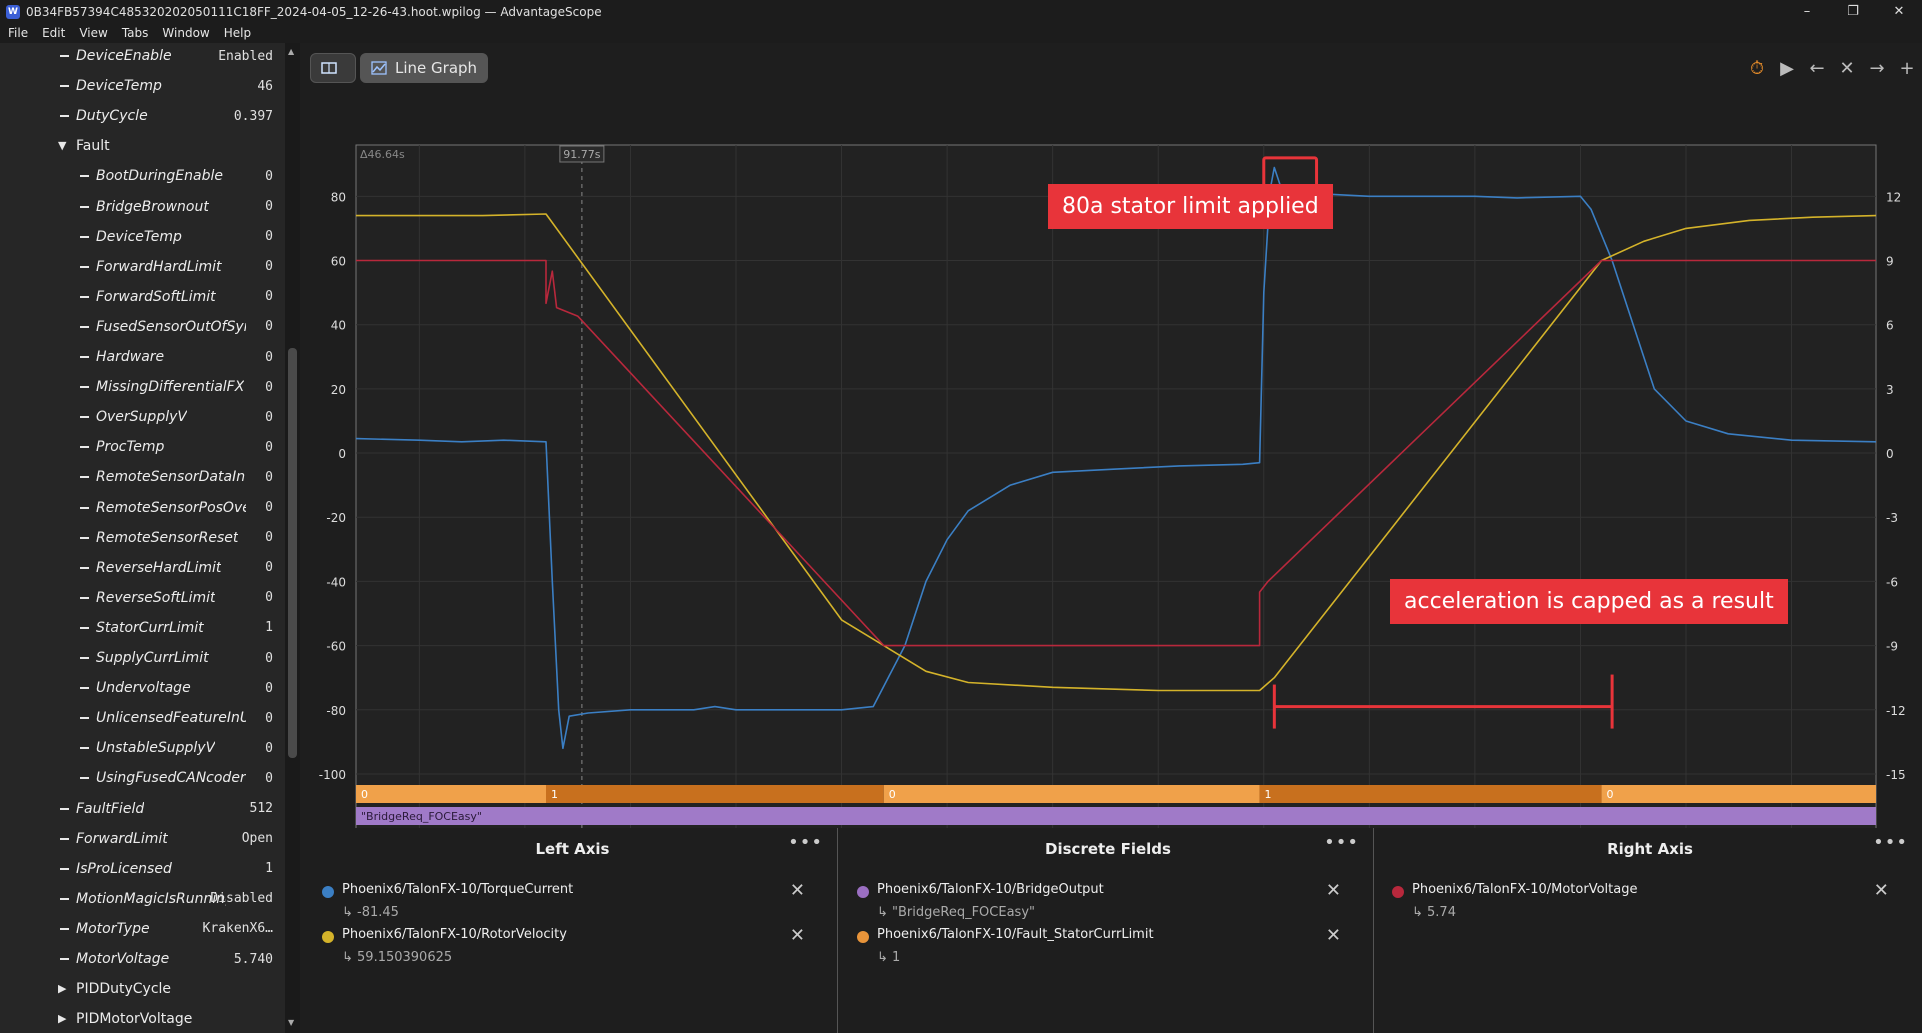 Image resolution: width=1922 pixels, height=1033 pixels. I want to click on discrete-more-icon: •••, so click(1341, 842).